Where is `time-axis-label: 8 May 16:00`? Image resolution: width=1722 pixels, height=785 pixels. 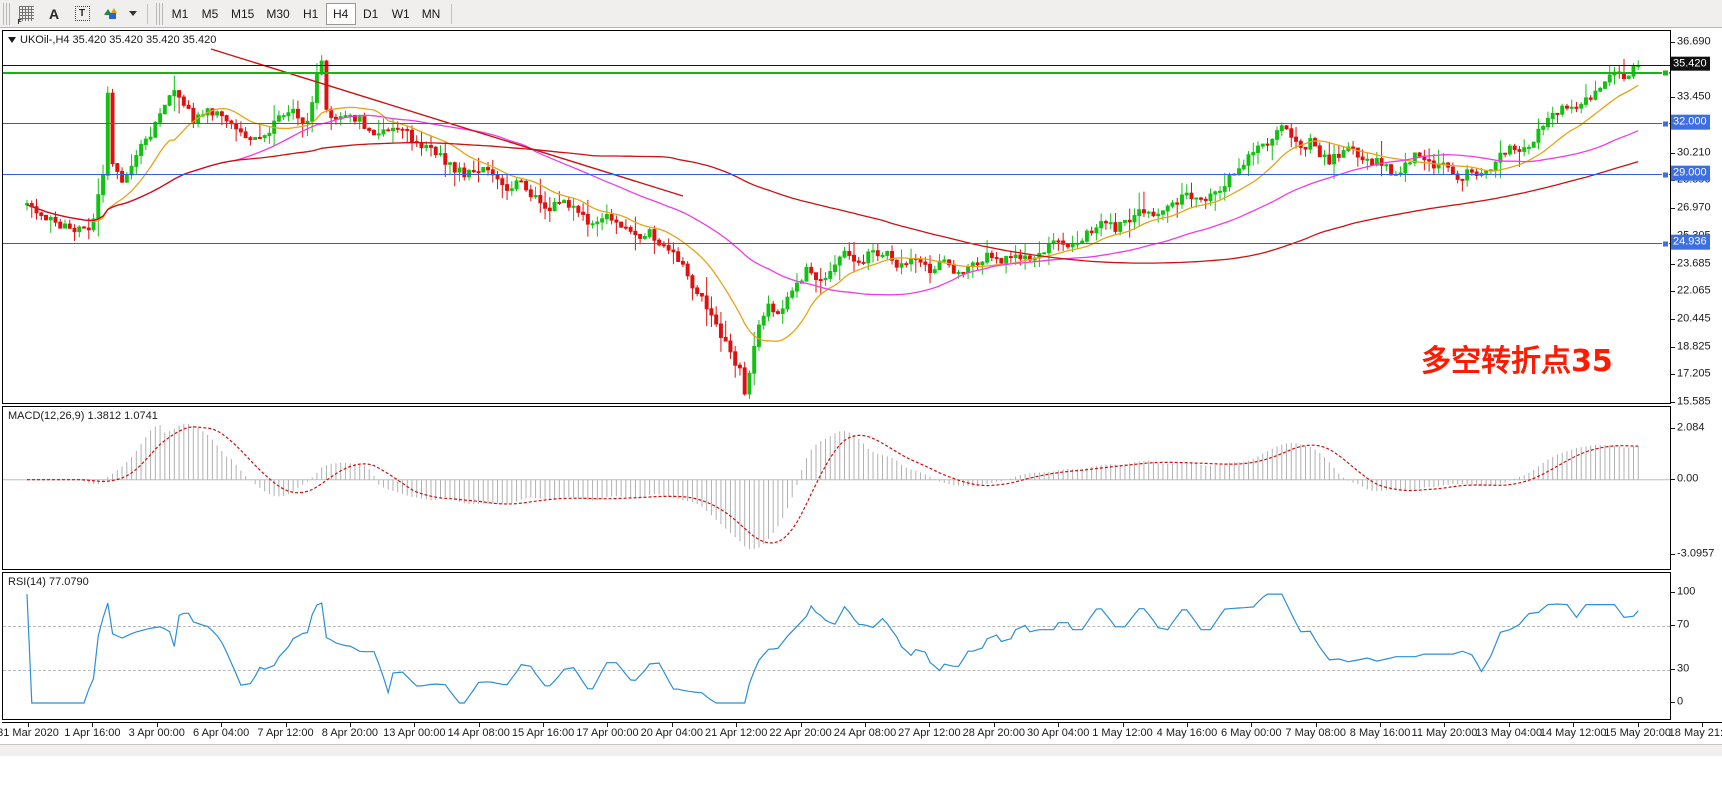 time-axis-label: 8 May 16:00 is located at coordinates (1380, 733).